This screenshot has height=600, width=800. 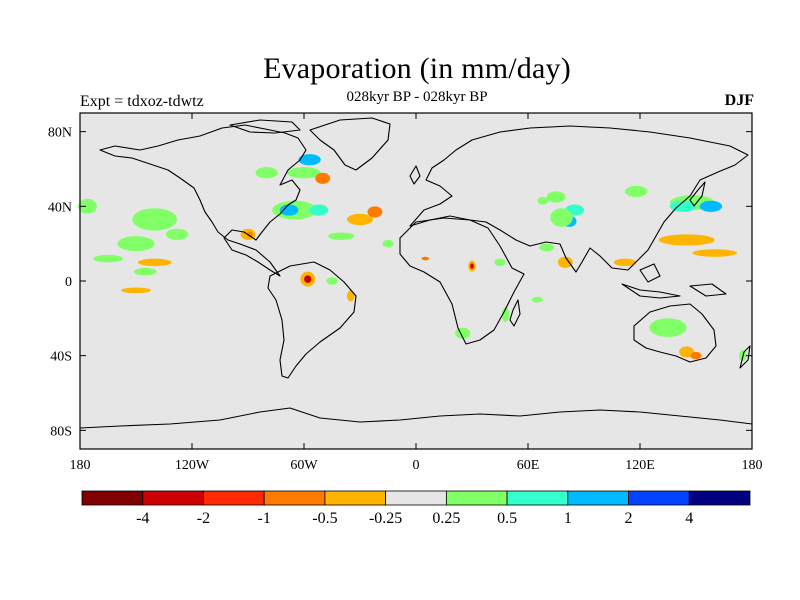 I want to click on lat-tick-label: 40S, so click(x=61, y=357).